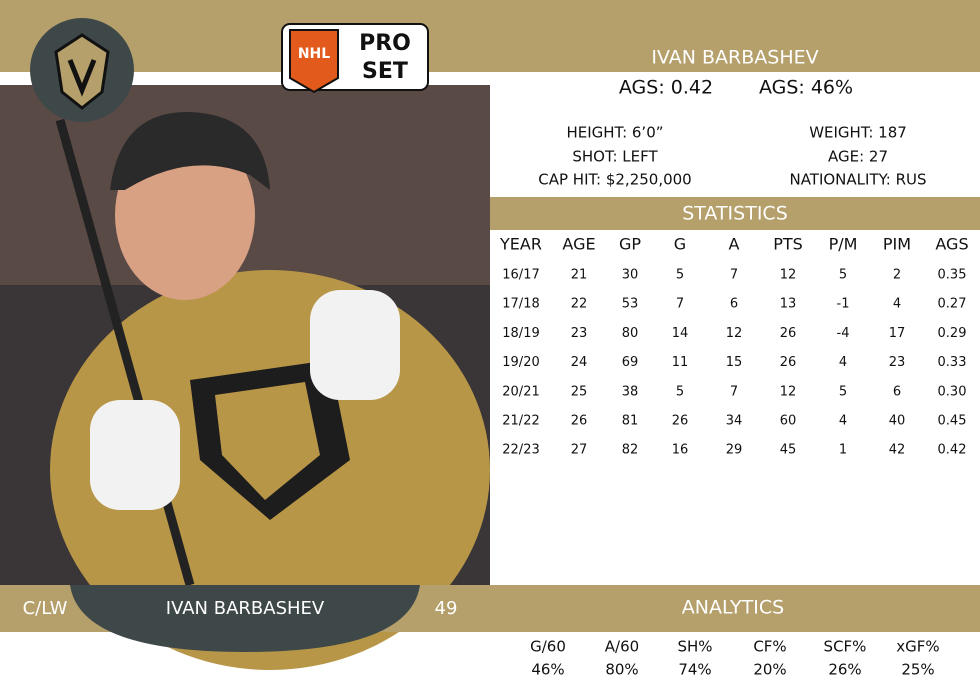  What do you see at coordinates (630, 391) in the screenshot?
I see `stat-cell: 38` at bounding box center [630, 391].